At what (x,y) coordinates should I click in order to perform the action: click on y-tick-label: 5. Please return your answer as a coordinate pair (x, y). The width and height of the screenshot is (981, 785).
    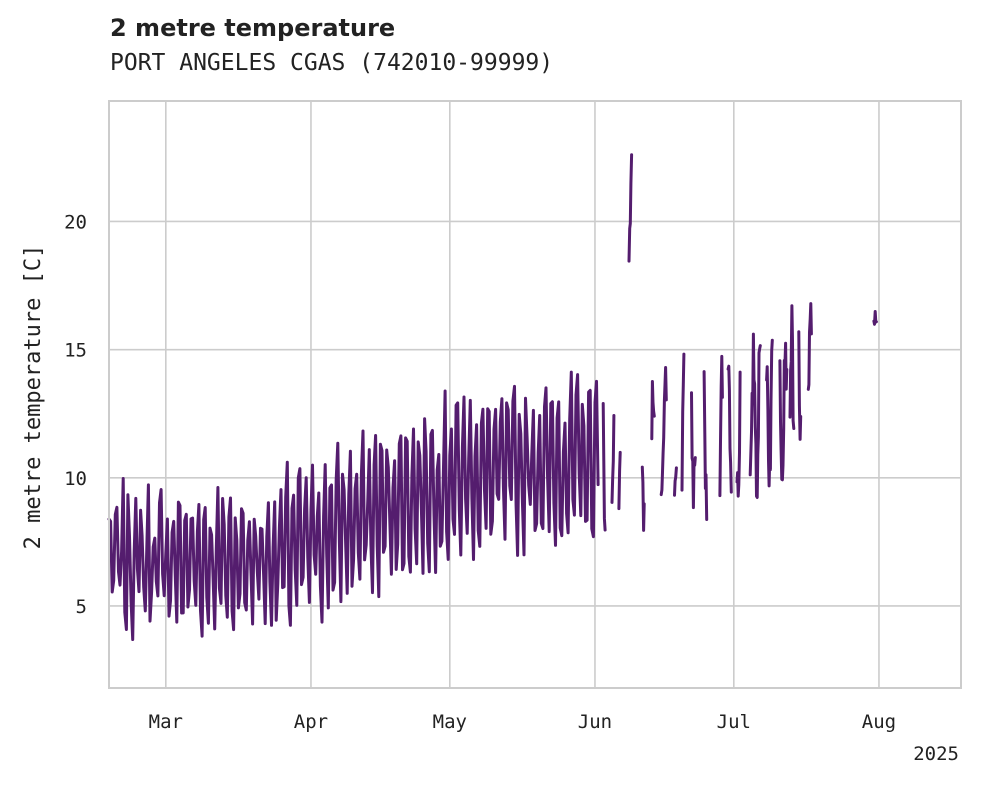
    Looking at the image, I should click on (81, 607).